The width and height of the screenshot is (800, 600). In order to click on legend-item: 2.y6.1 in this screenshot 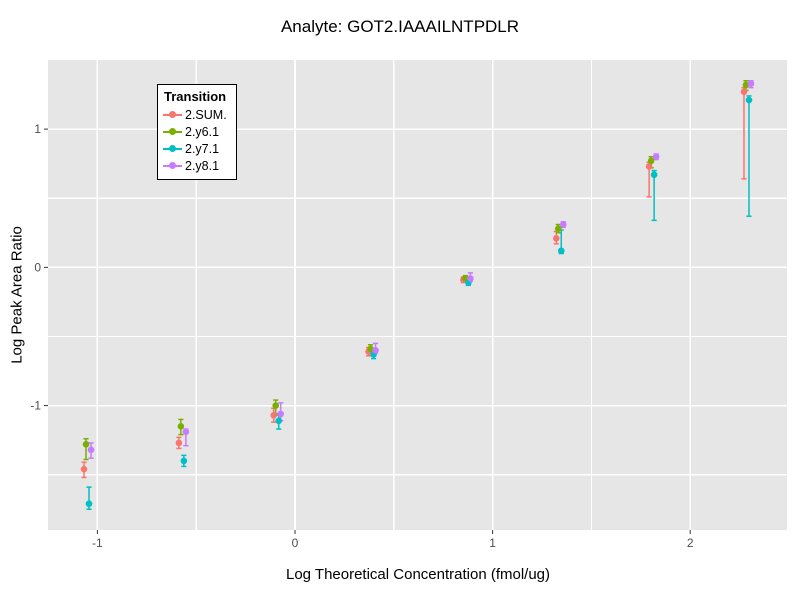, I will do `click(195, 131)`.